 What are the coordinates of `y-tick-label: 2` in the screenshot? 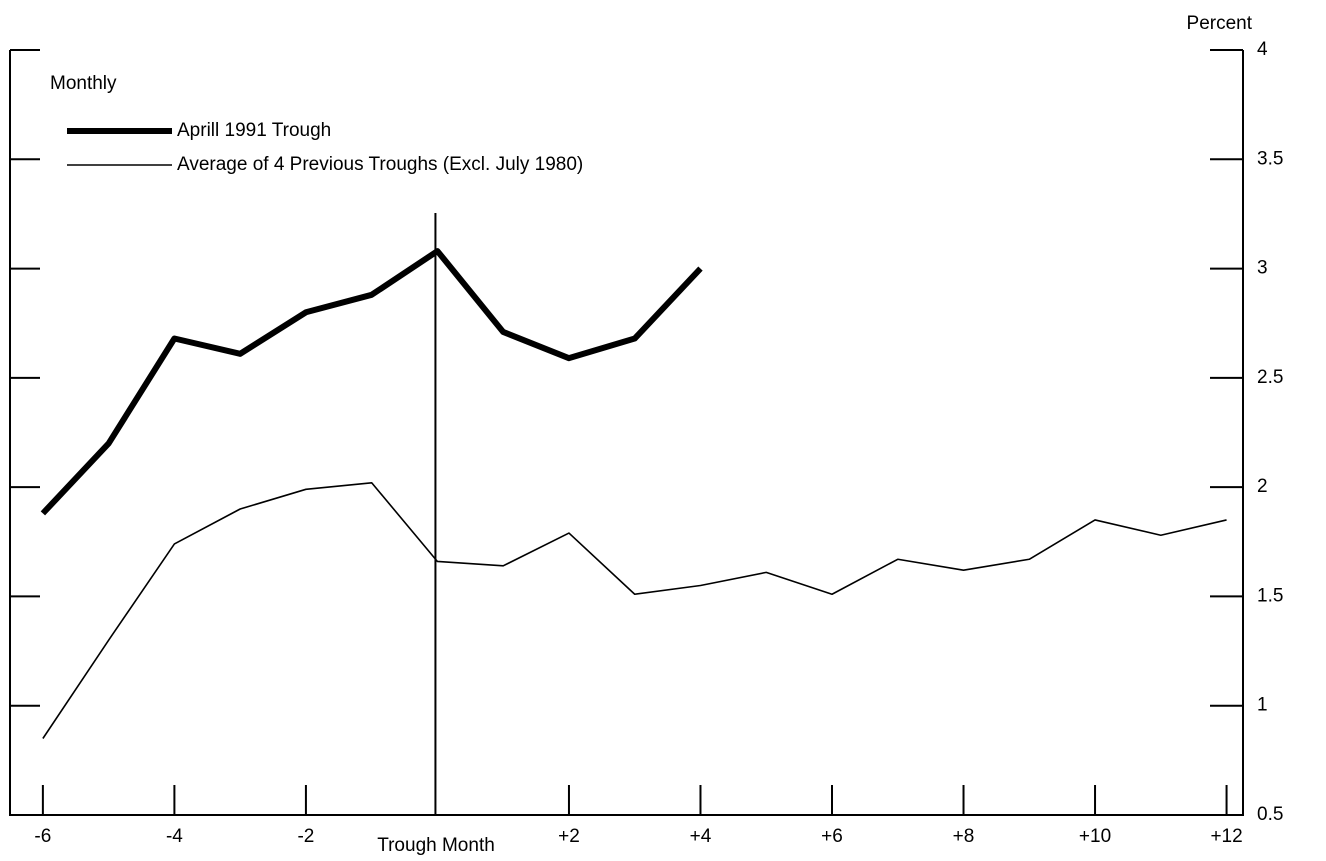 It's located at (1262, 486).